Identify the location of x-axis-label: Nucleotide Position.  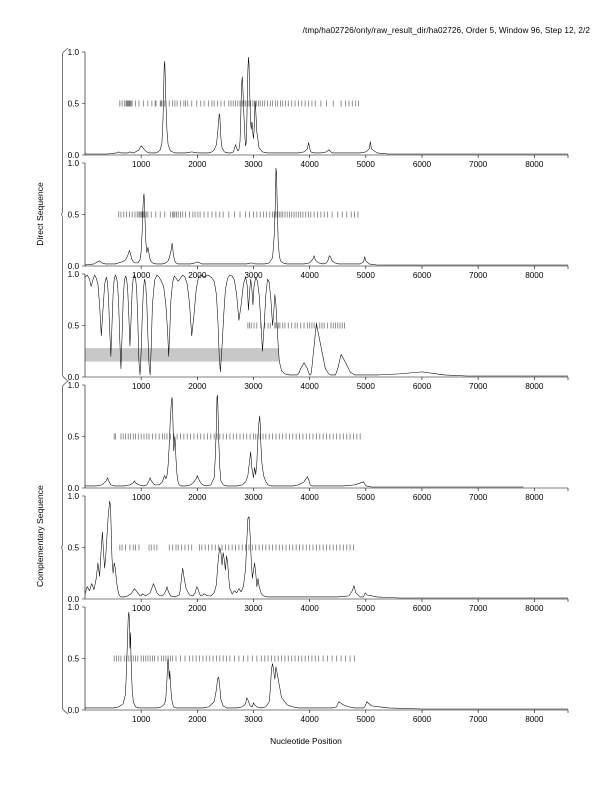
(306, 741).